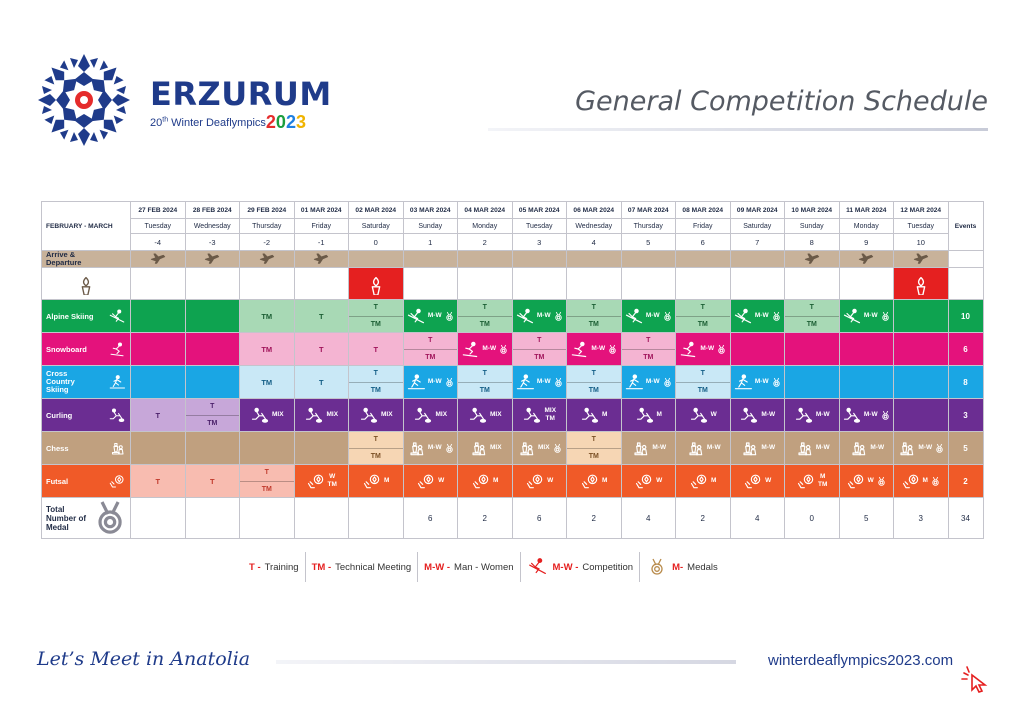 The width and height of the screenshot is (1024, 725). What do you see at coordinates (659, 480) in the screenshot?
I see `gender-code: W` at bounding box center [659, 480].